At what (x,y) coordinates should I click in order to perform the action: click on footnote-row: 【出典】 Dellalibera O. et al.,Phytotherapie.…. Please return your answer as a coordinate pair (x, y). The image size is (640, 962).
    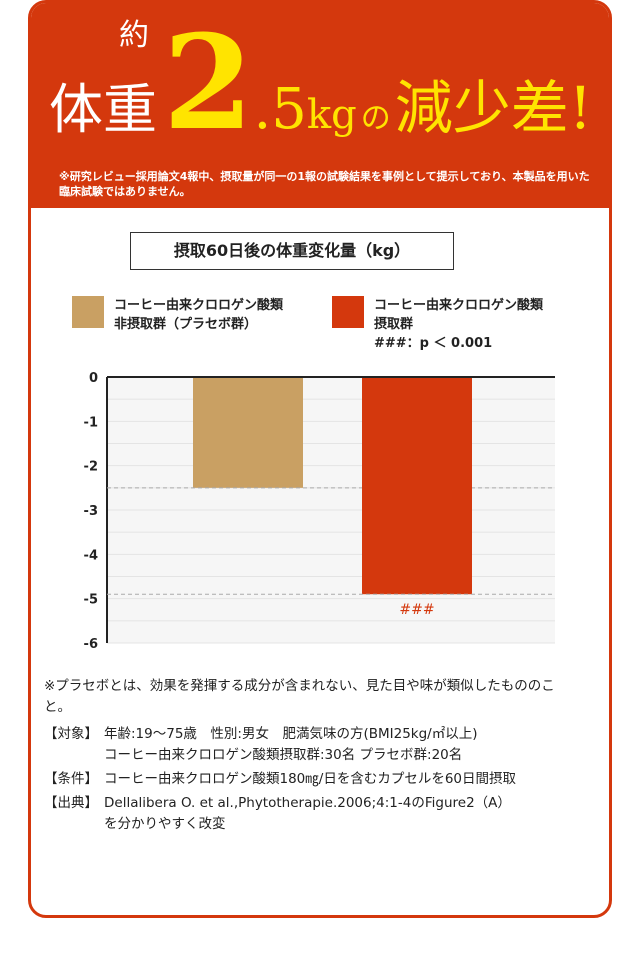
    Looking at the image, I should click on (309, 814).